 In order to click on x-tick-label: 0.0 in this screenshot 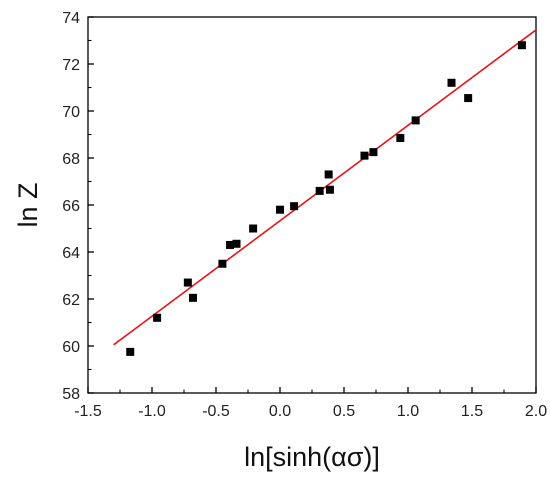, I will do `click(280, 411)`.